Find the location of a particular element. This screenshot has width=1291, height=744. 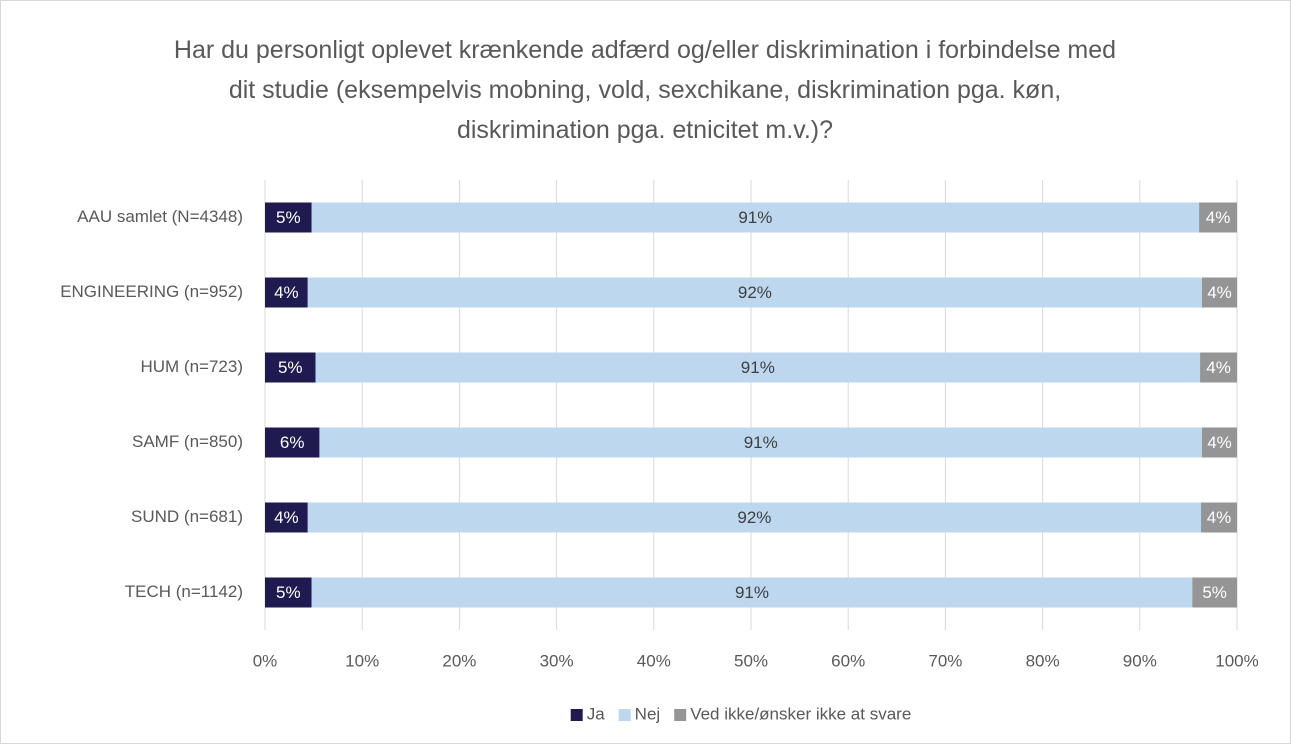

y-tick-label: SAMF (n=850) is located at coordinates (187, 441).